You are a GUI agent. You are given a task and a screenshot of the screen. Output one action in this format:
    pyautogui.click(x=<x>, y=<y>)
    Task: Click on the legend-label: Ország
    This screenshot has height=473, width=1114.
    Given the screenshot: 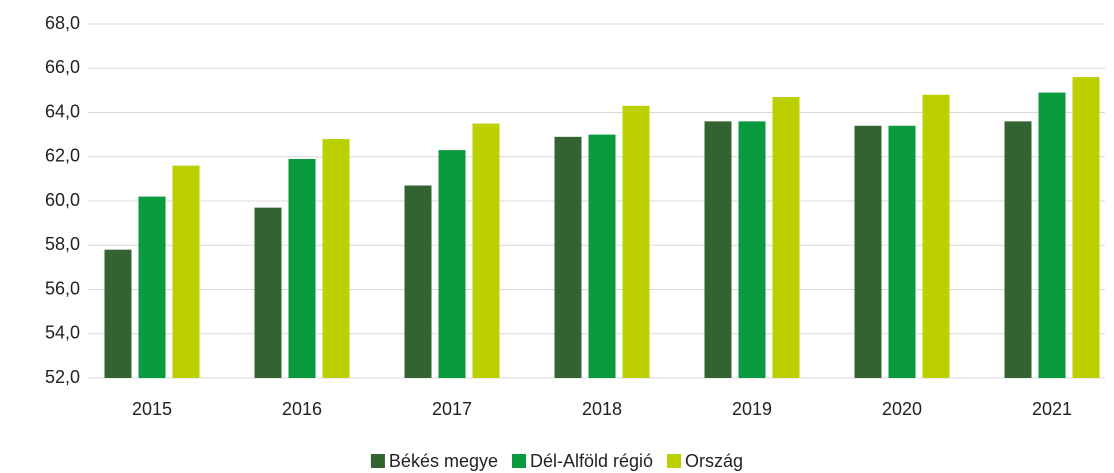 What is the action you would take?
    pyautogui.click(x=714, y=461)
    